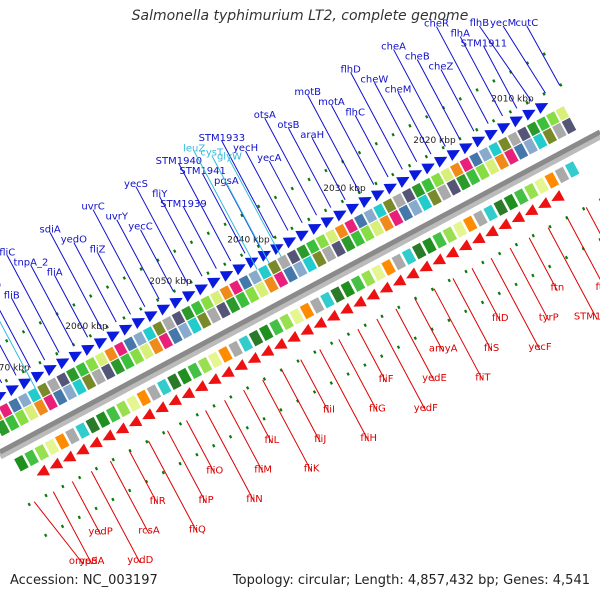 The image size is (600, 600). Describe the element at coordinates (587, 316) in the screenshot. I see `reverse-gene-label: STM1934` at that location.